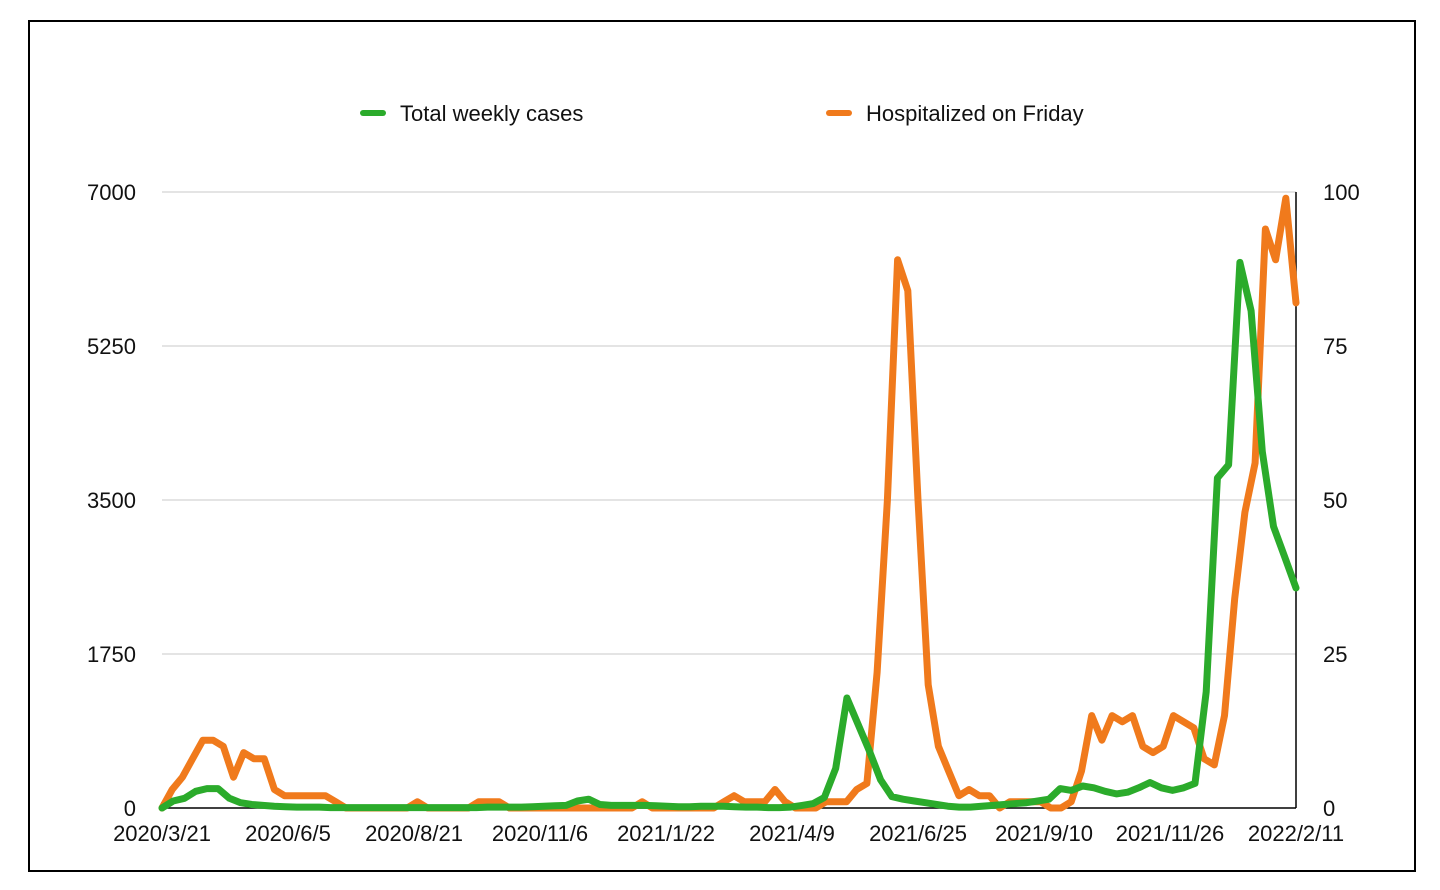  What do you see at coordinates (373, 113) in the screenshot?
I see `legend-swatch-cases` at bounding box center [373, 113].